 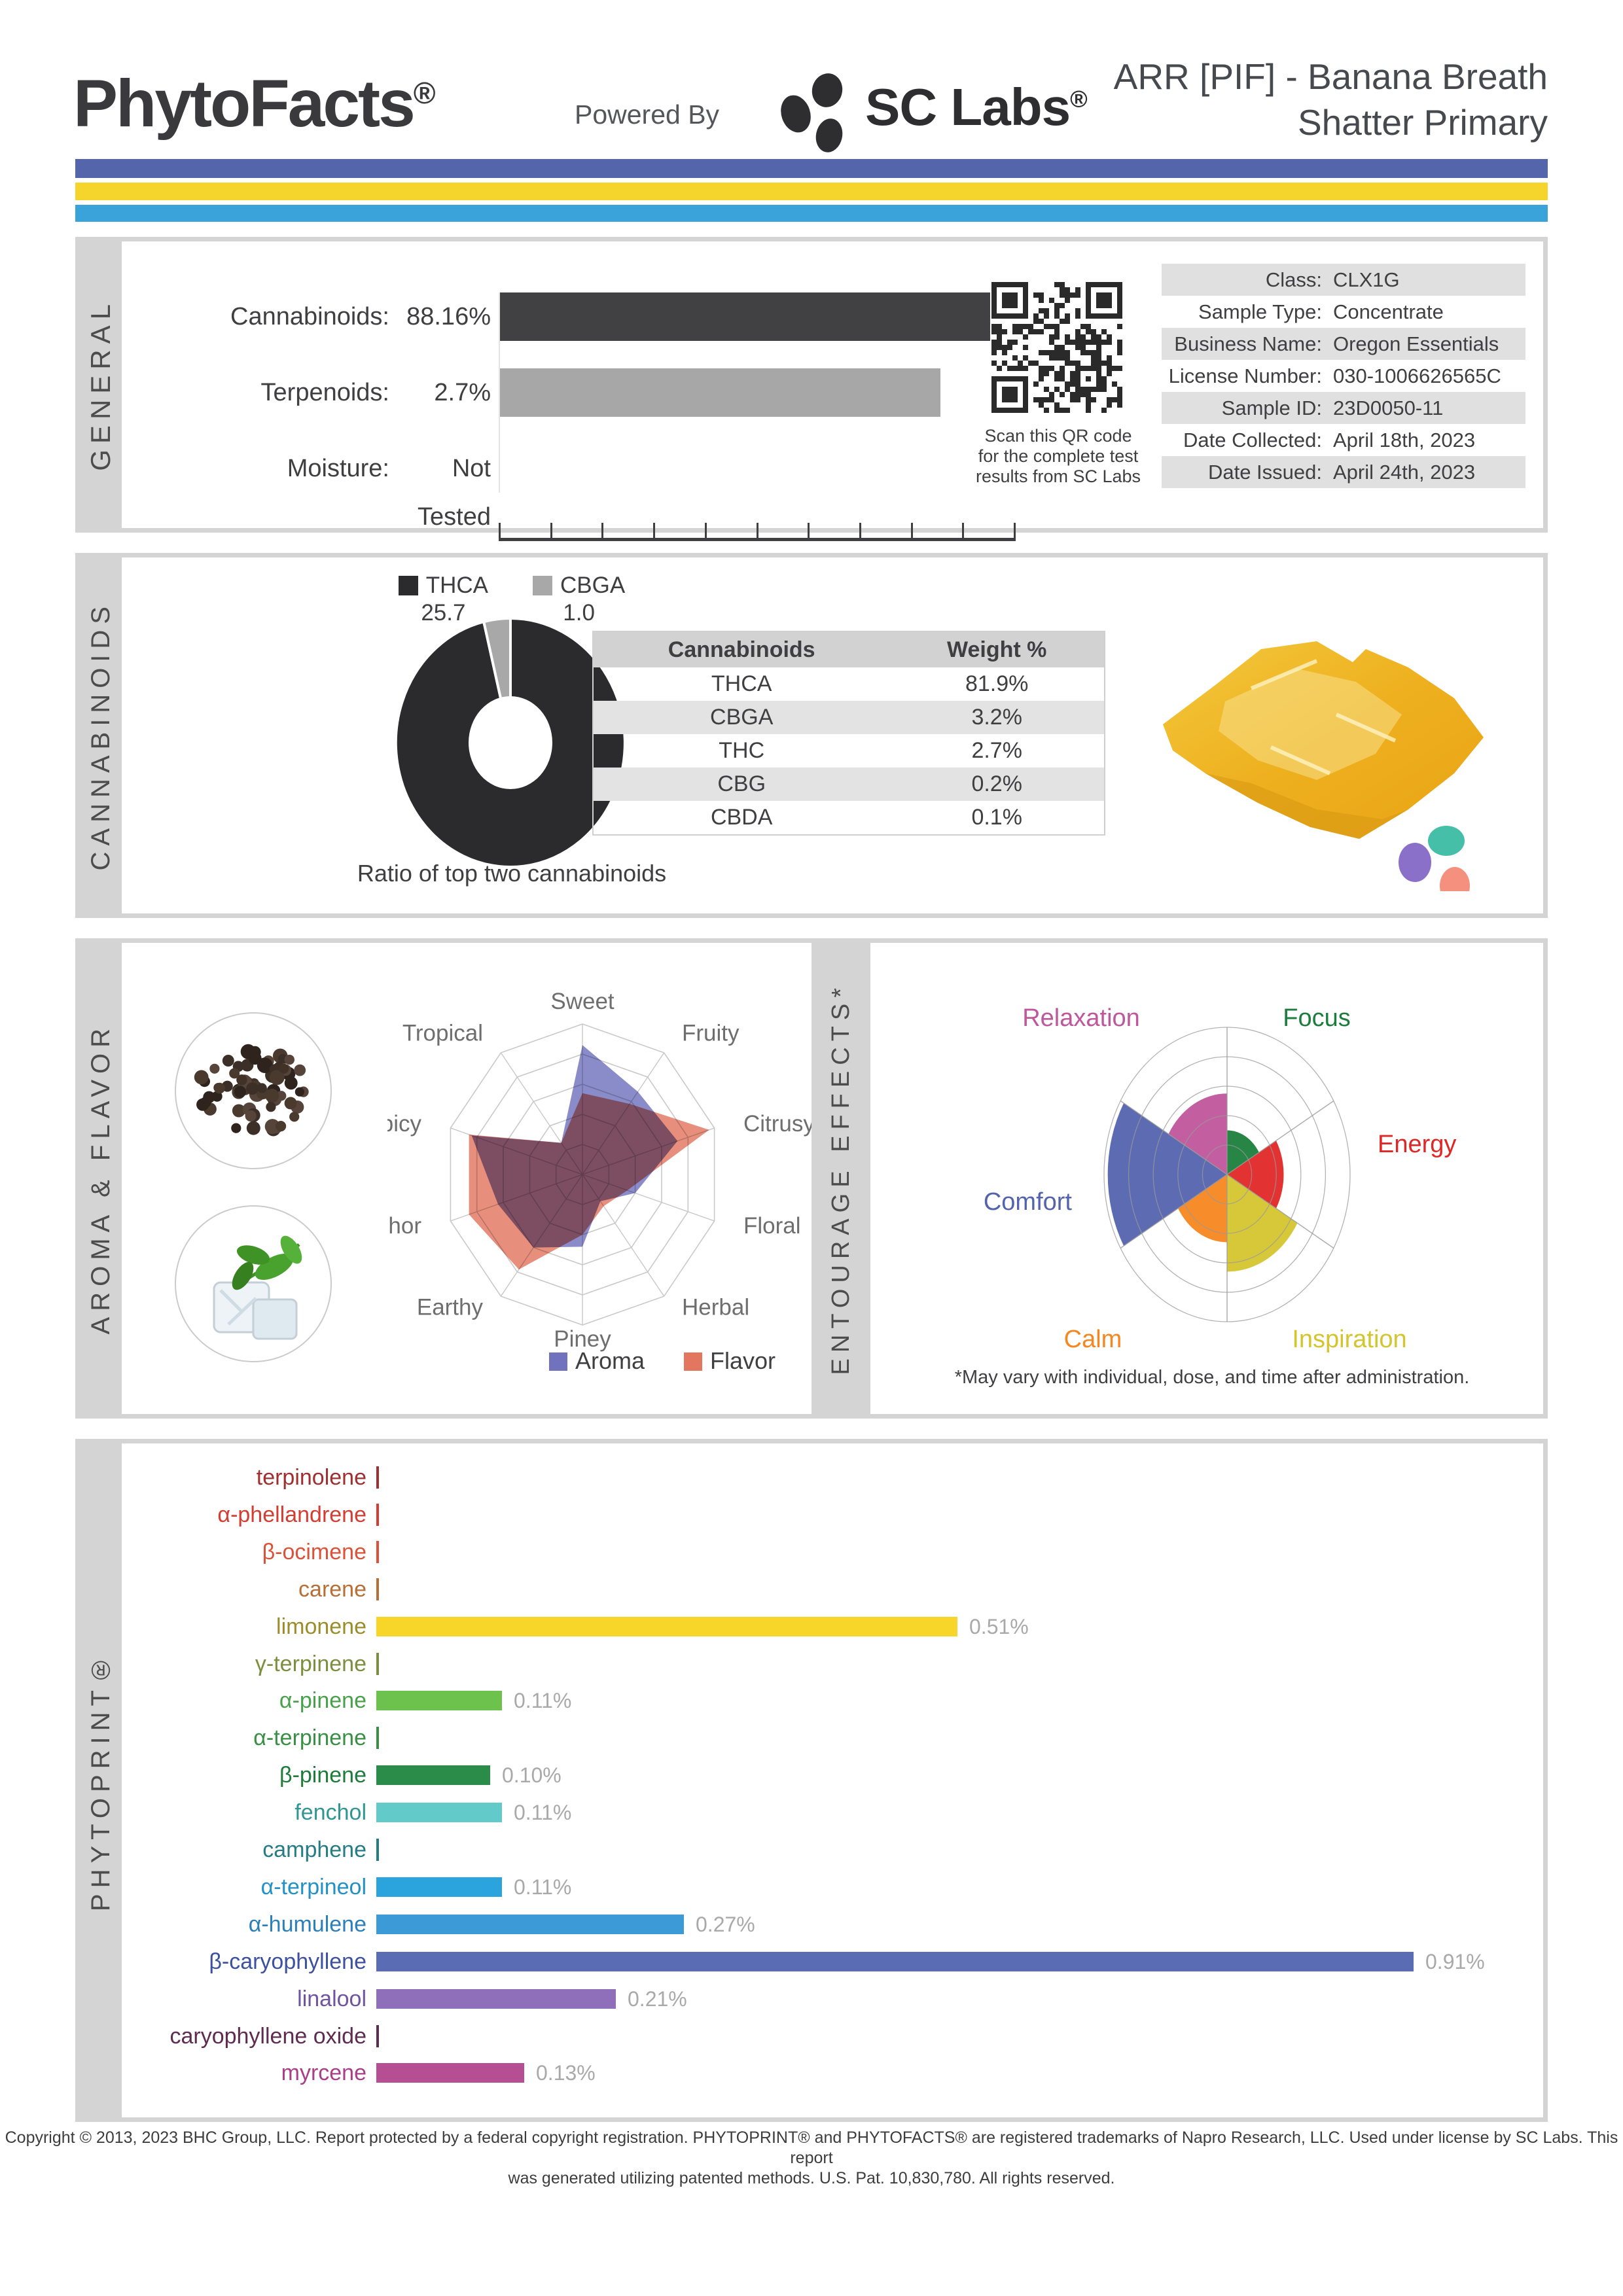 What do you see at coordinates (313, 1887) in the screenshot?
I see `terpene-name: α-terpineol` at bounding box center [313, 1887].